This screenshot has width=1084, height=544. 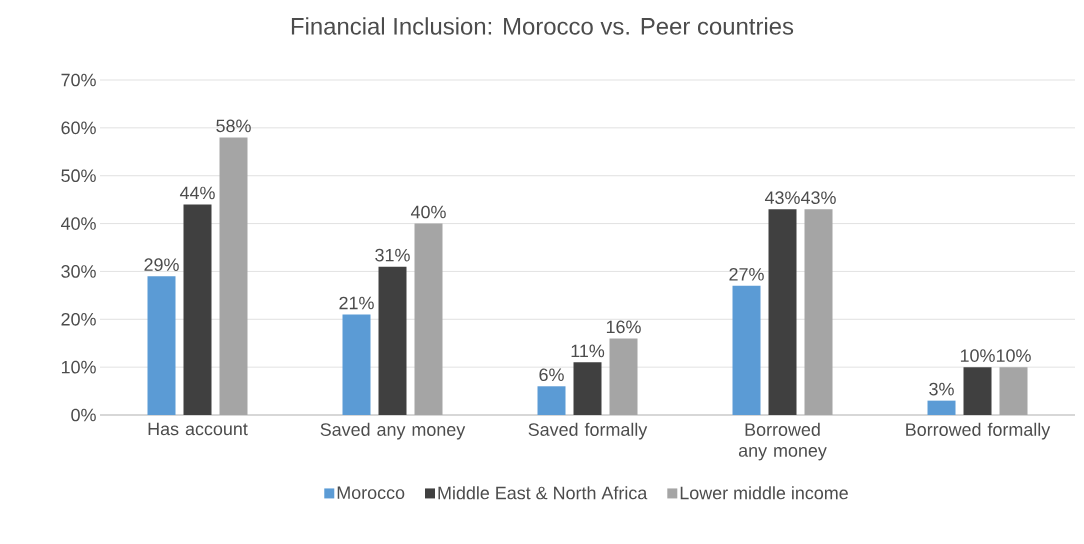 I want to click on data-label: 3%, so click(x=941, y=389).